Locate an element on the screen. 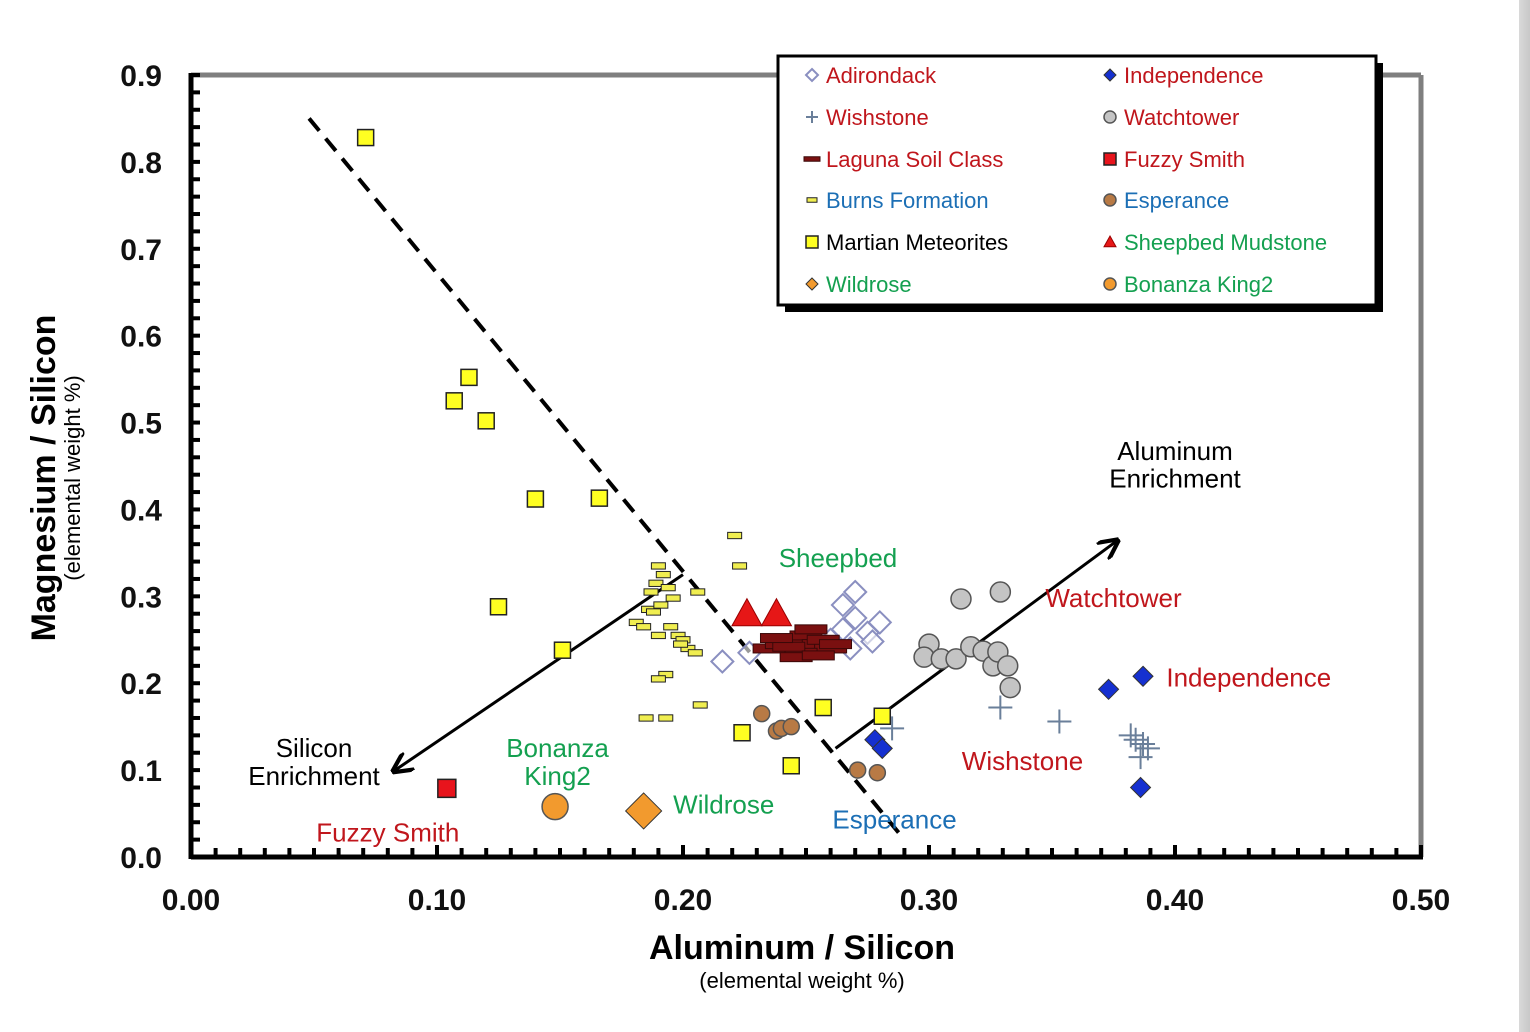 The height and width of the screenshot is (1032, 1530). legend-box is located at coordinates (1077, 180).